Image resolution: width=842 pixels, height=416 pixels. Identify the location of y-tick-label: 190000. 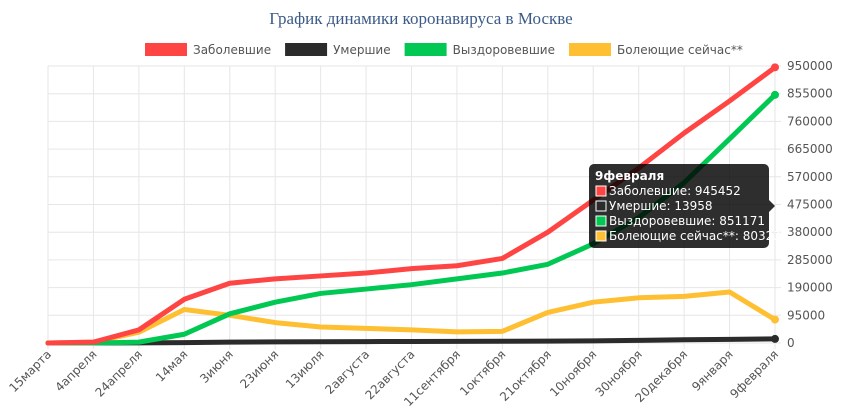
(810, 288).